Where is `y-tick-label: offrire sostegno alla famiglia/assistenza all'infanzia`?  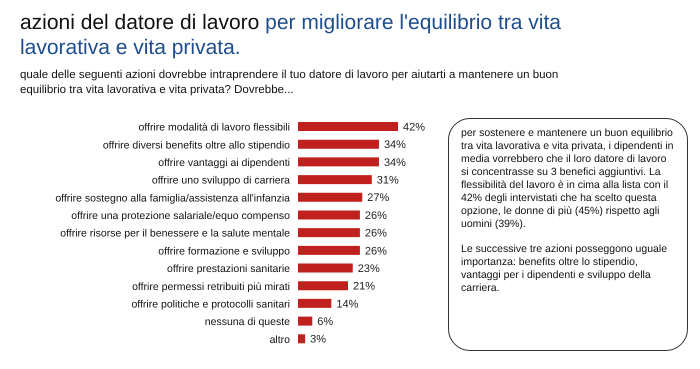 y-tick-label: offrire sostegno alla famiglia/assistenza all'infanzia is located at coordinates (172, 198).